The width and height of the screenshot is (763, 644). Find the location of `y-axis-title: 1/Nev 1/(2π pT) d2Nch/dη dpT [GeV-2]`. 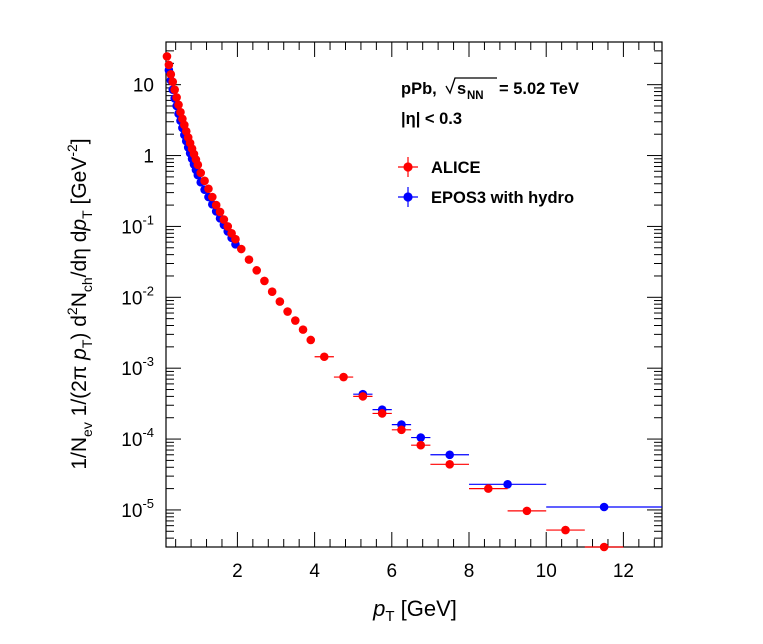

y-axis-title: 1/Nev 1/(2π pT) d2Nch/dη dpT [GeV-2] is located at coordinates (79, 303).